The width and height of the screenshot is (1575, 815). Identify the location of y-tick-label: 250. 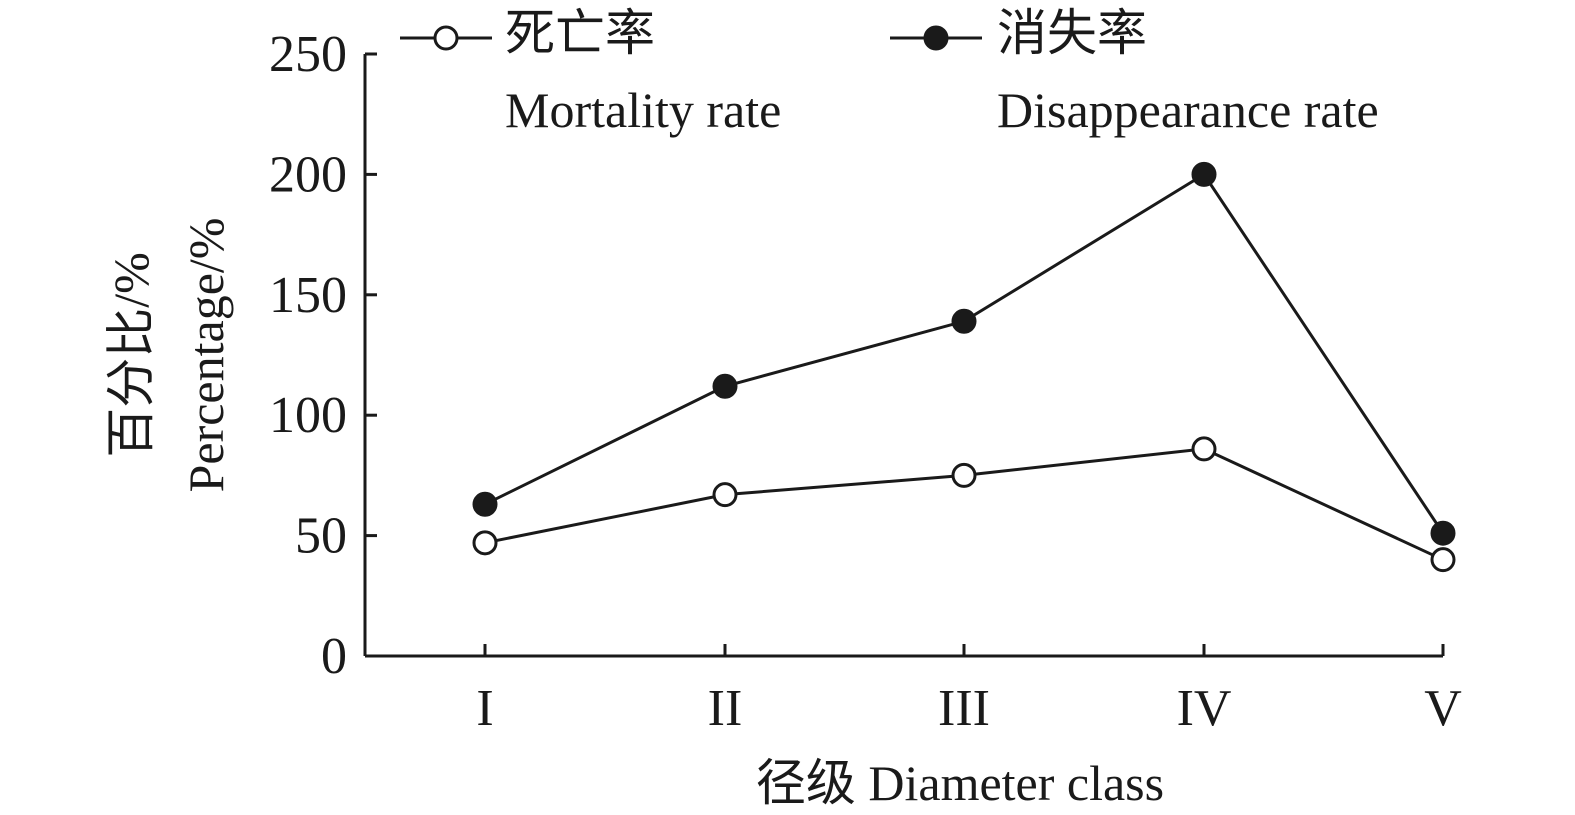
(308, 54).